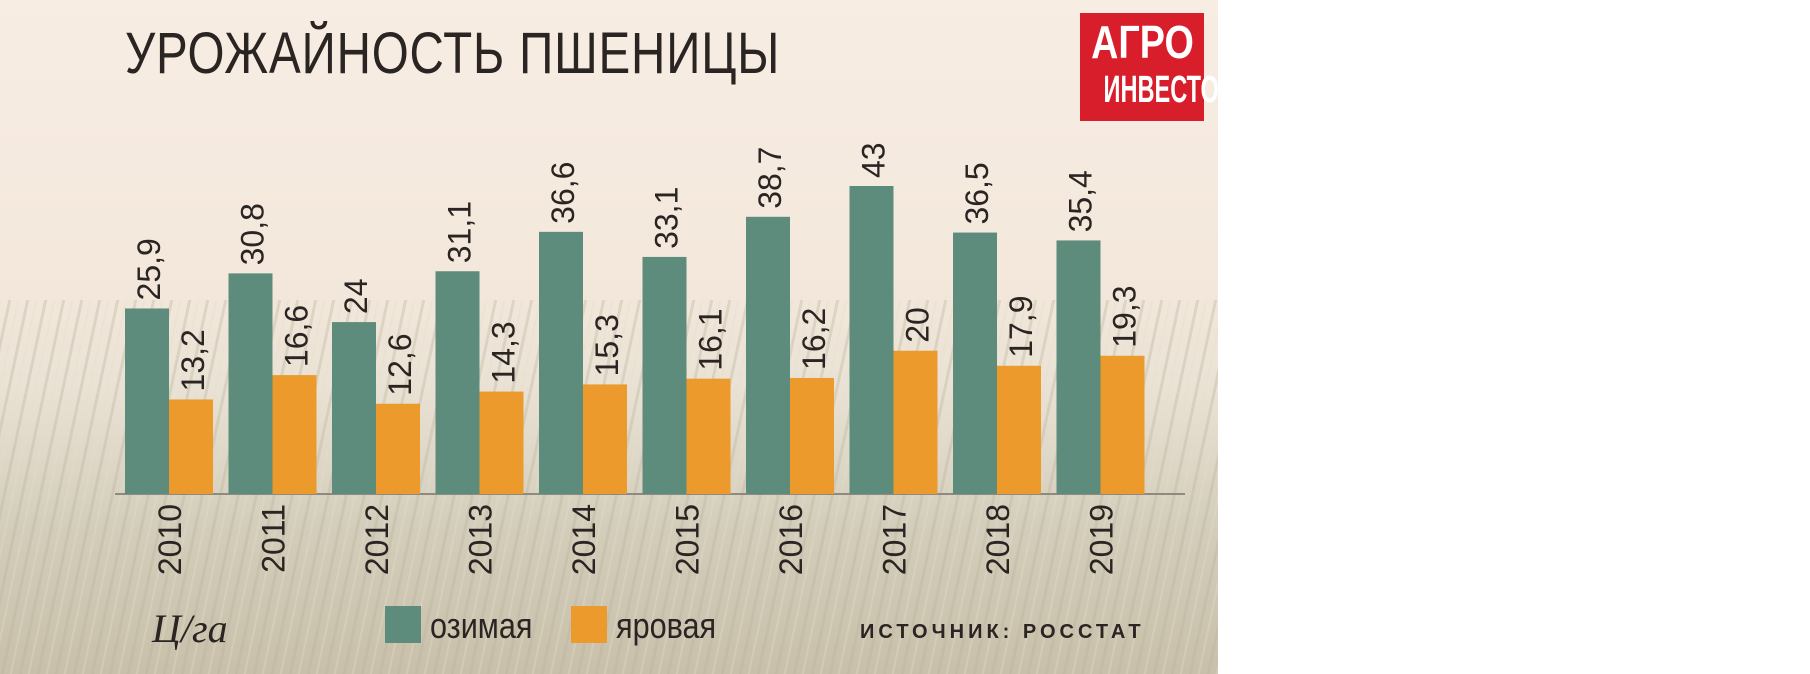 This screenshot has height=674, width=1810. I want to click on bar-spring-2018, so click(1019, 429).